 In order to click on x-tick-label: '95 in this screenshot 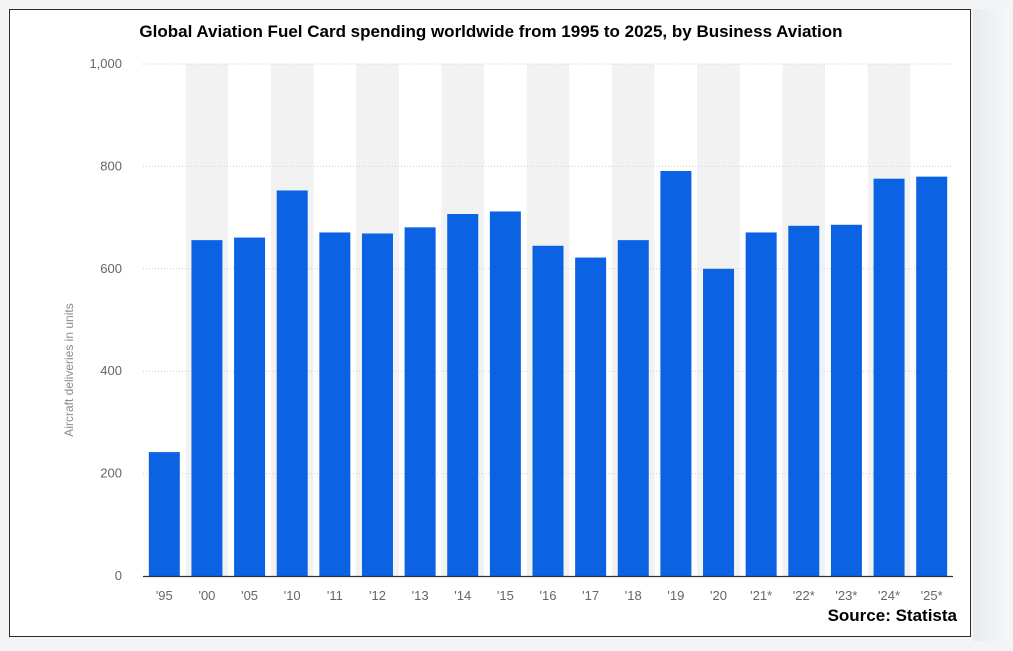, I will do `click(164, 595)`.